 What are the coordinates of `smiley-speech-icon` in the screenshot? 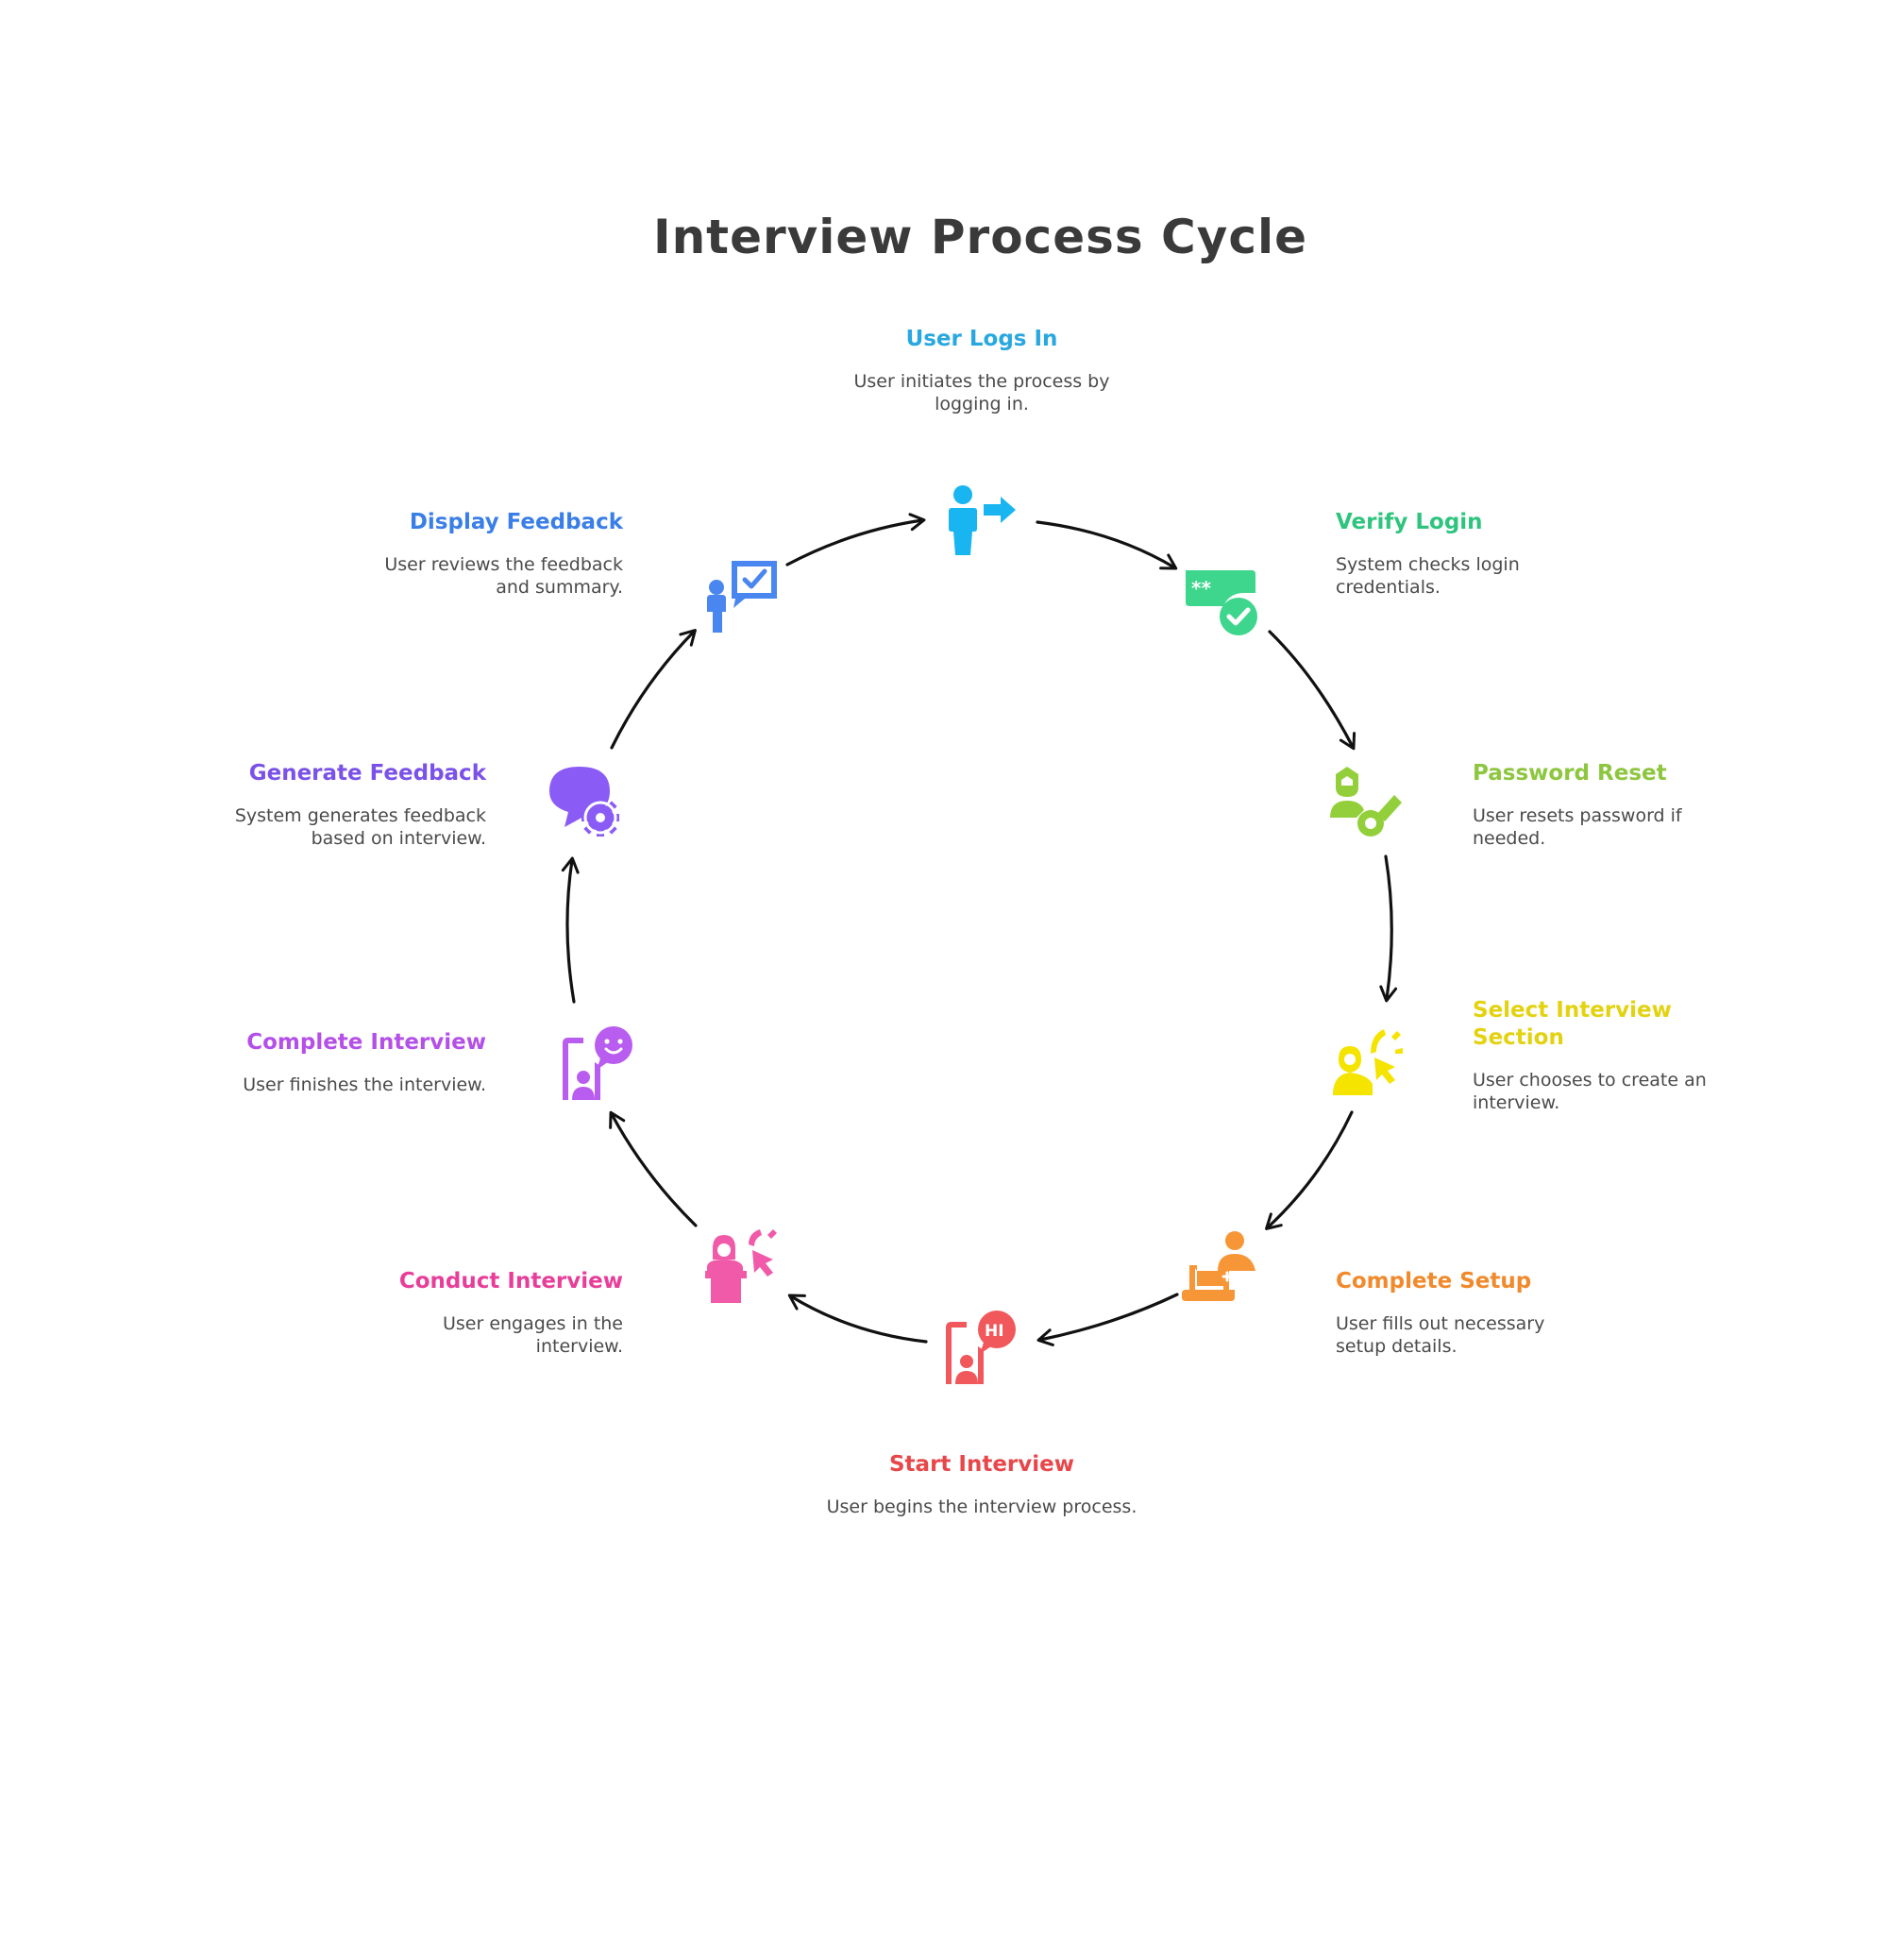 It's located at (596, 1062).